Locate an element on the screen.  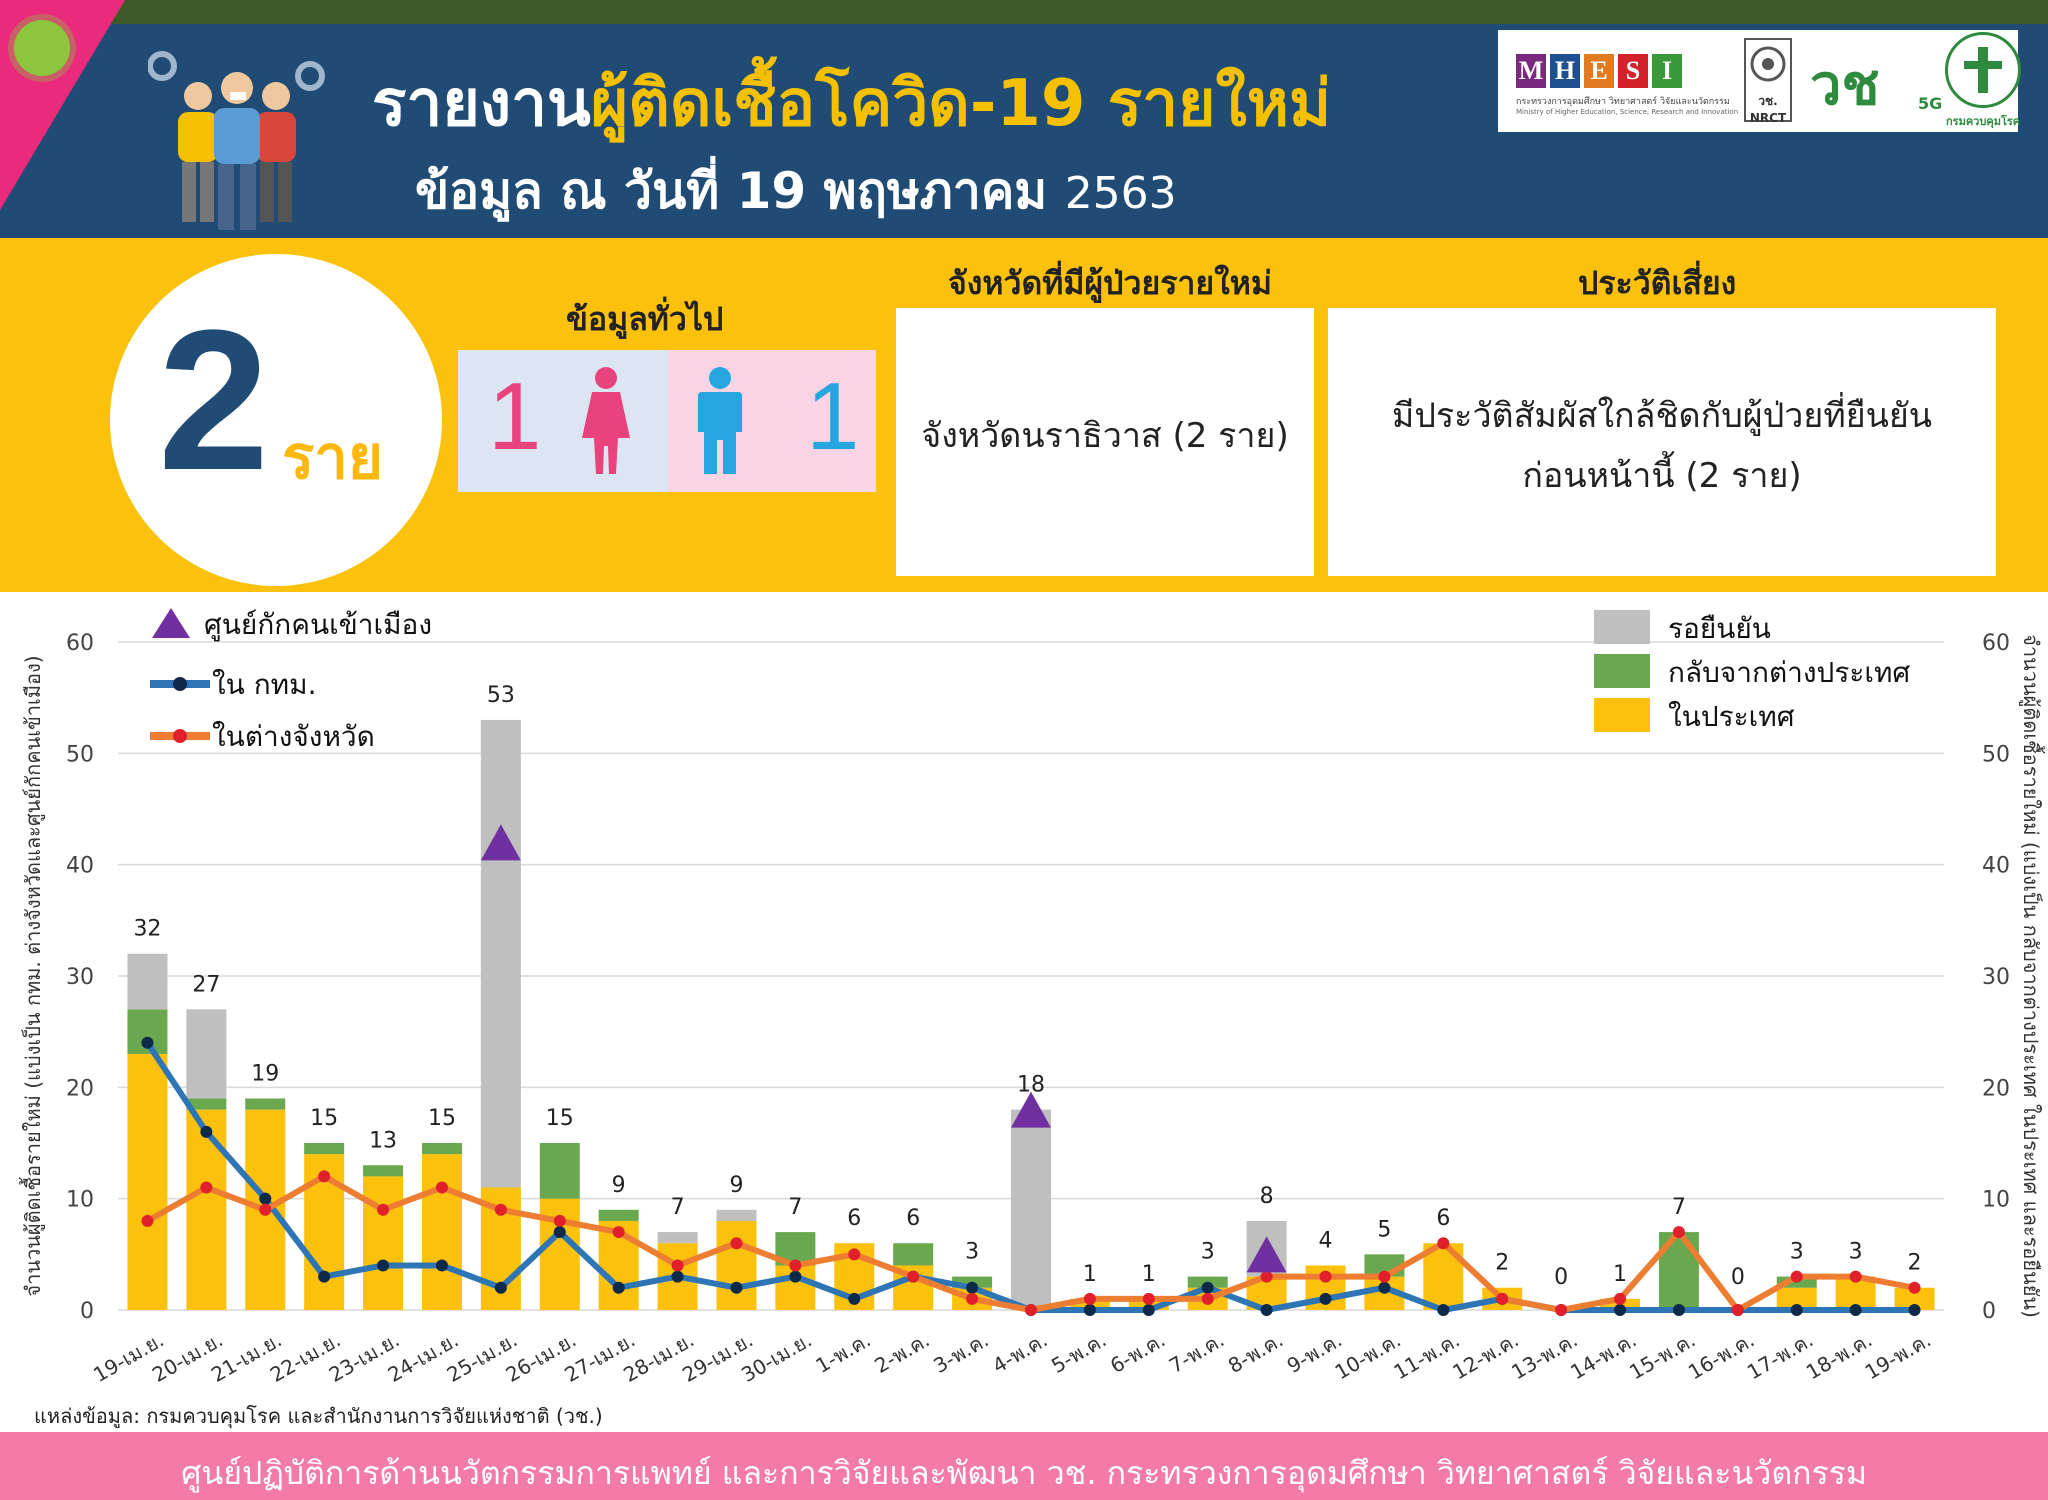
total-label: 27 is located at coordinates (206, 984).